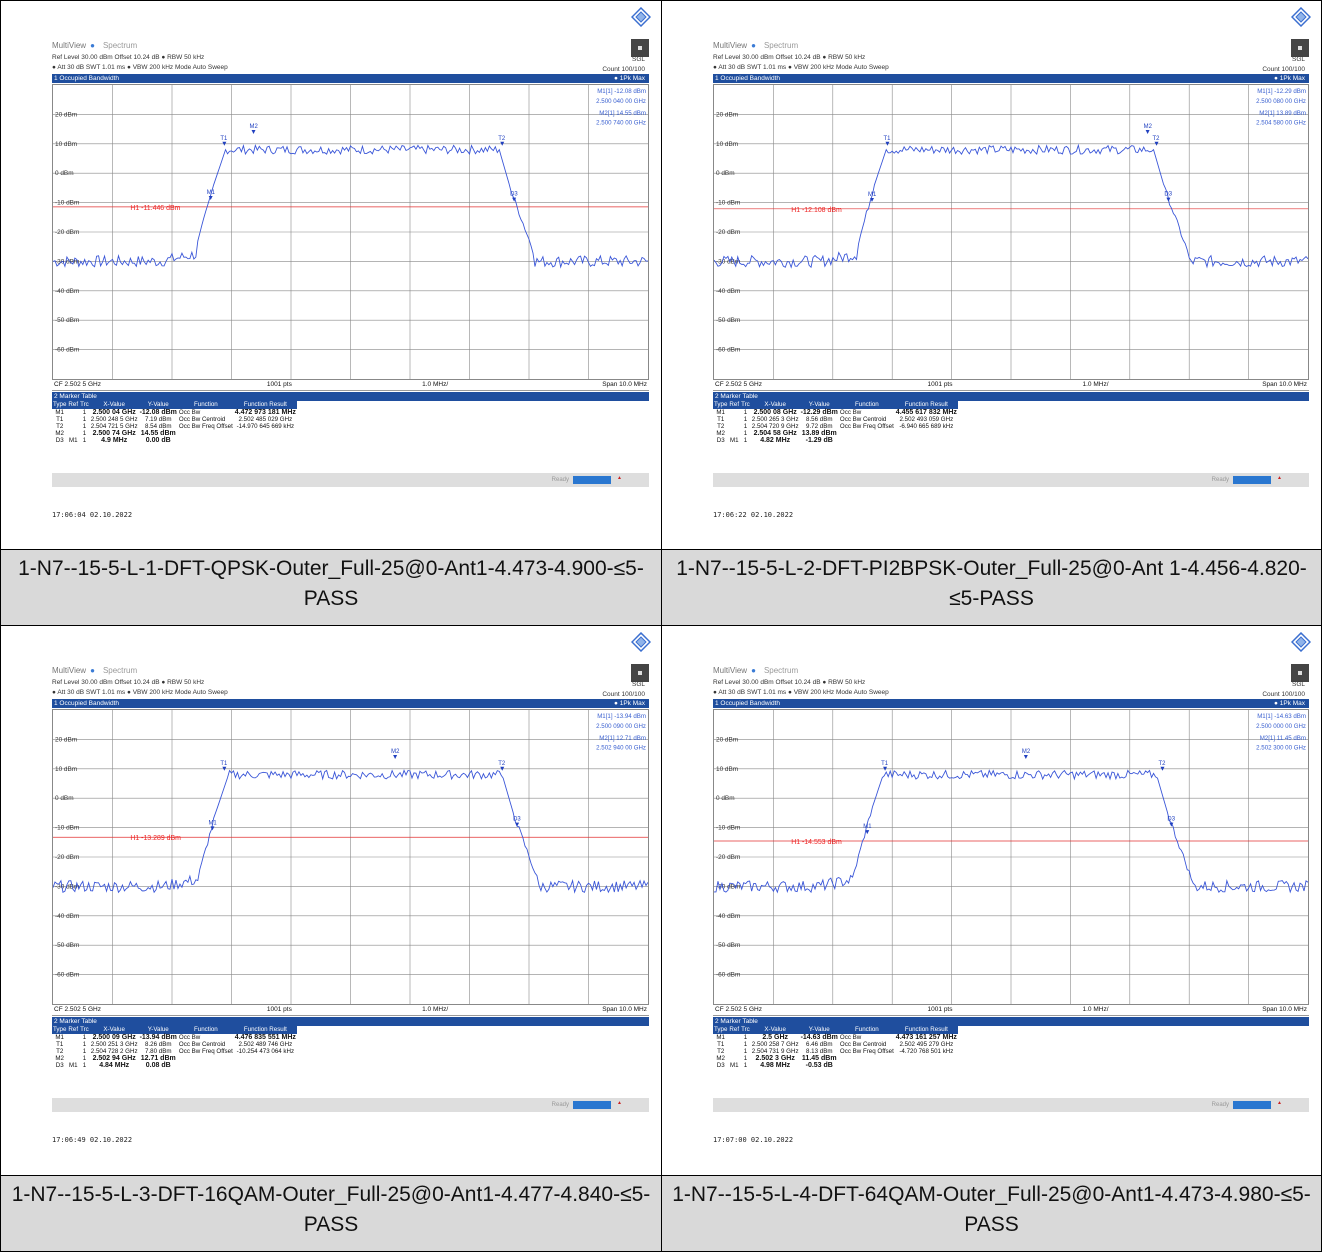  Describe the element at coordinates (816, 842) in the screenshot. I see `h1-label: H1 -14.553 dBm` at that location.